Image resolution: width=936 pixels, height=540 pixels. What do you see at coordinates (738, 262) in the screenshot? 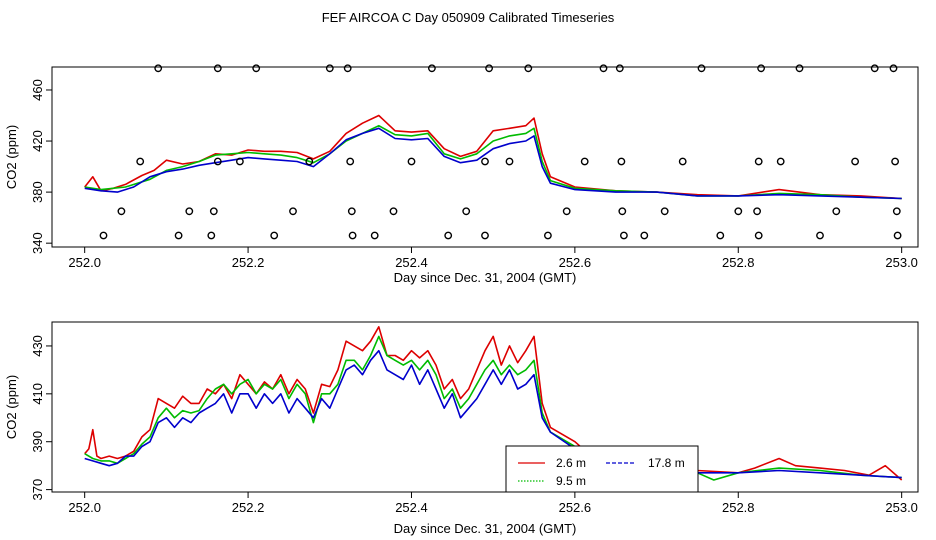
I see `top-x-tick-label: 252.8` at bounding box center [738, 262].